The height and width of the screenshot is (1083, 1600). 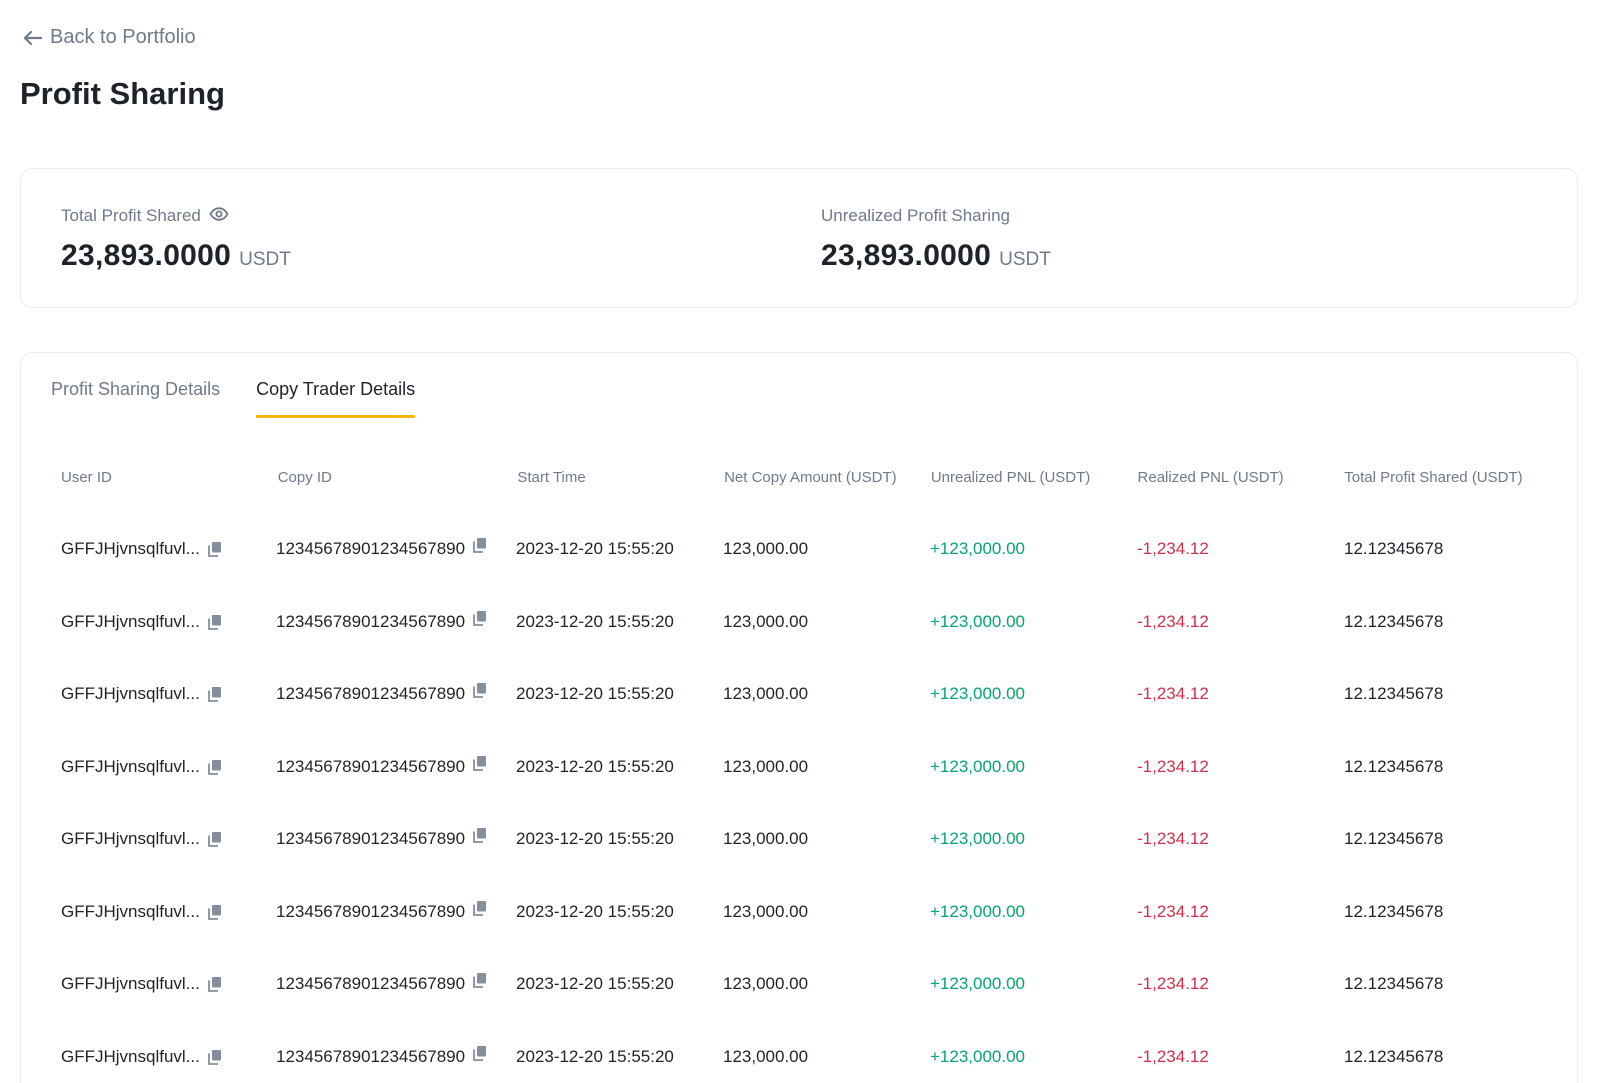 What do you see at coordinates (122, 93) in the screenshot?
I see `page-title: Profit Sharing` at bounding box center [122, 93].